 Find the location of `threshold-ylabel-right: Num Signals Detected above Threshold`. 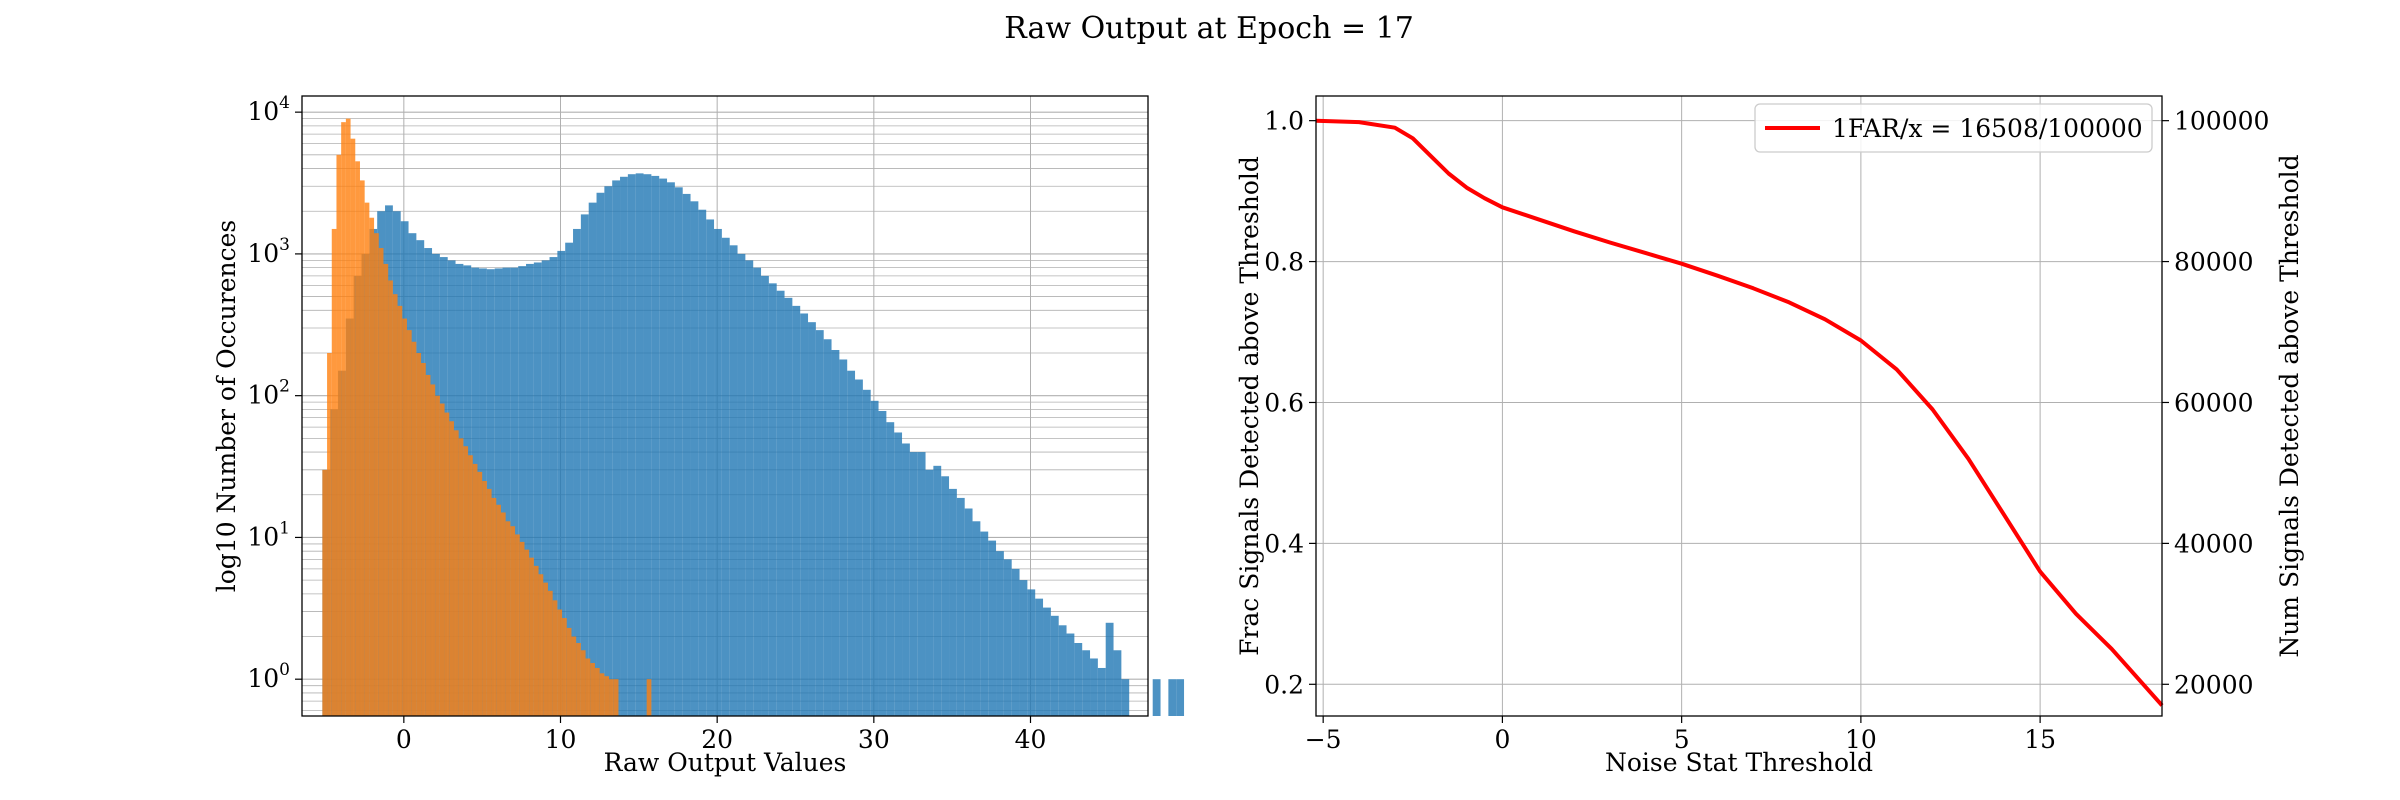

threshold-ylabel-right: Num Signals Detected above Threshold is located at coordinates (2289, 405).